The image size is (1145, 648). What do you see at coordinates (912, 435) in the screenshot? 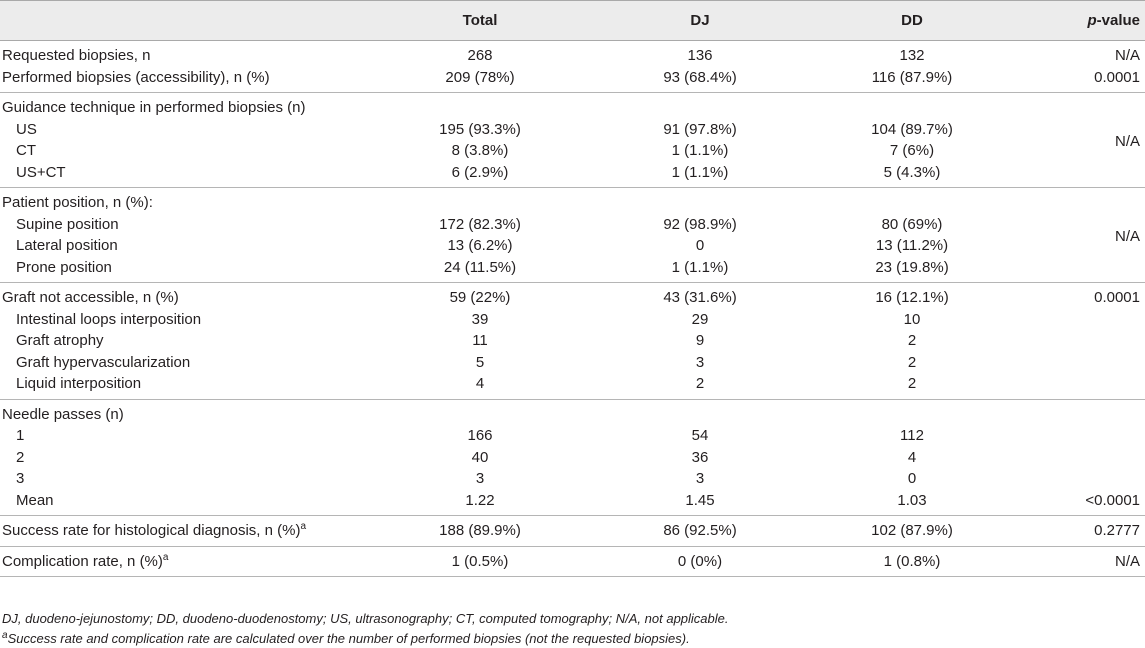
I see `cell-dd: 112` at bounding box center [912, 435].